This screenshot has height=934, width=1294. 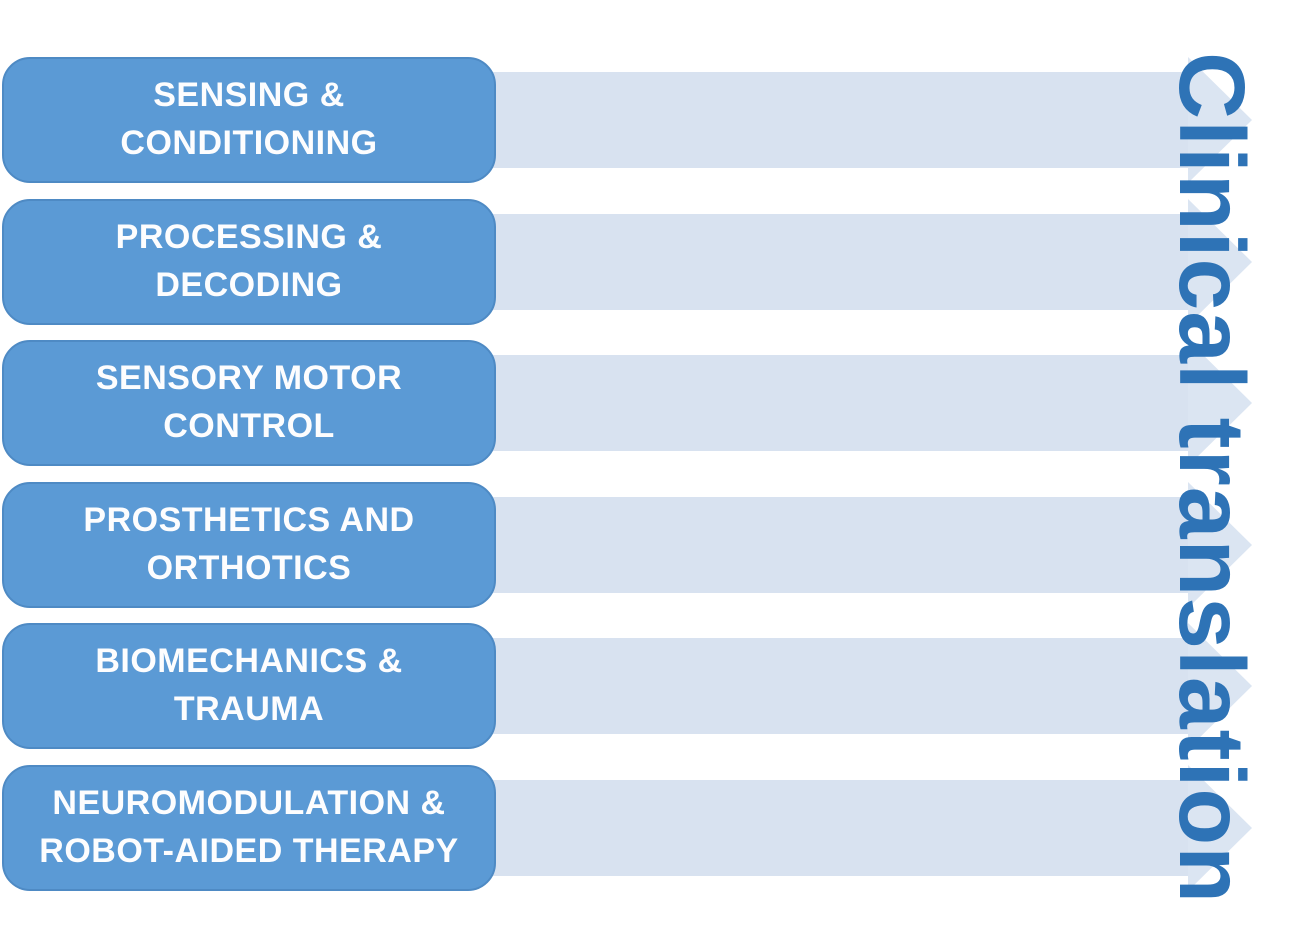 I want to click on stage-row: PROSTHETICS AND ORTHOTICS, so click(x=647, y=545).